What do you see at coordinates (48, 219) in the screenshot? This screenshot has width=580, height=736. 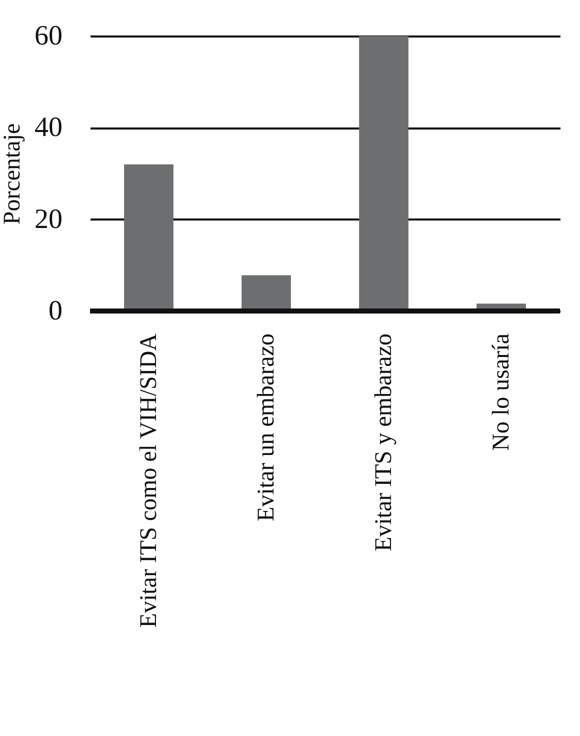 I see `y-tick-label: 20` at bounding box center [48, 219].